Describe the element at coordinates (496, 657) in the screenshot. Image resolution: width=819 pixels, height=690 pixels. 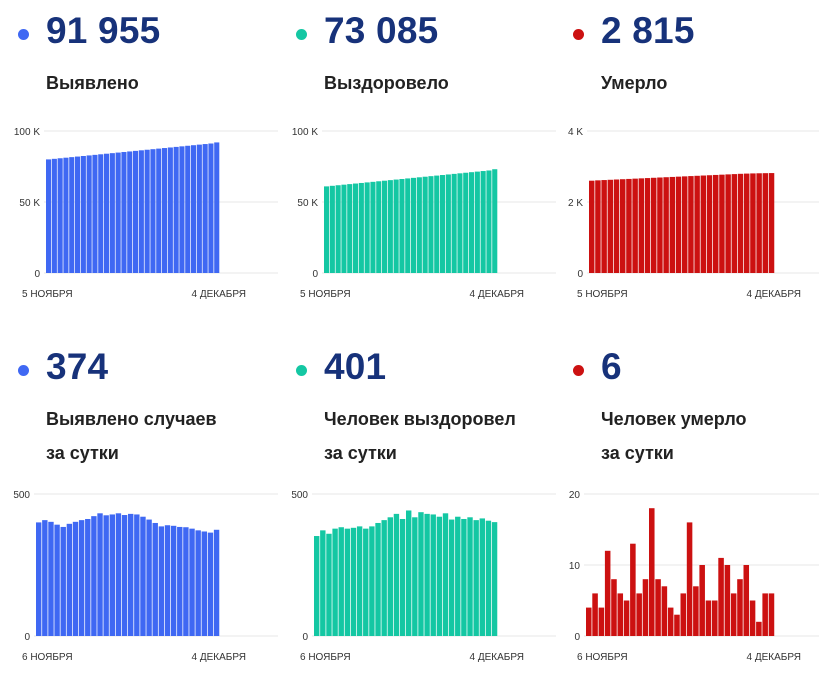
I see `x-end-label: 4 ДЕКАБРЯ` at that location.